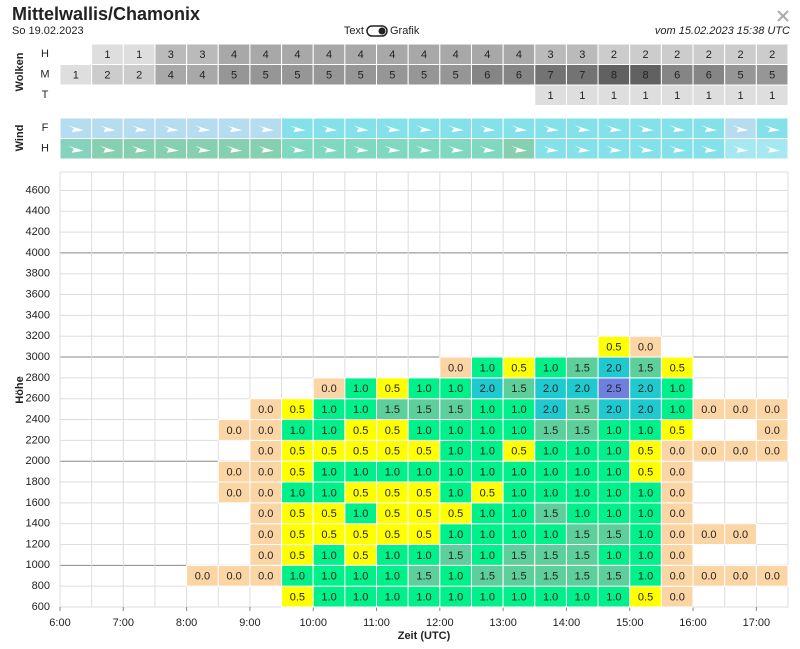 This screenshot has width=800, height=649. What do you see at coordinates (503, 623) in the screenshot?
I see `x-tick-label: 13:00` at bounding box center [503, 623].